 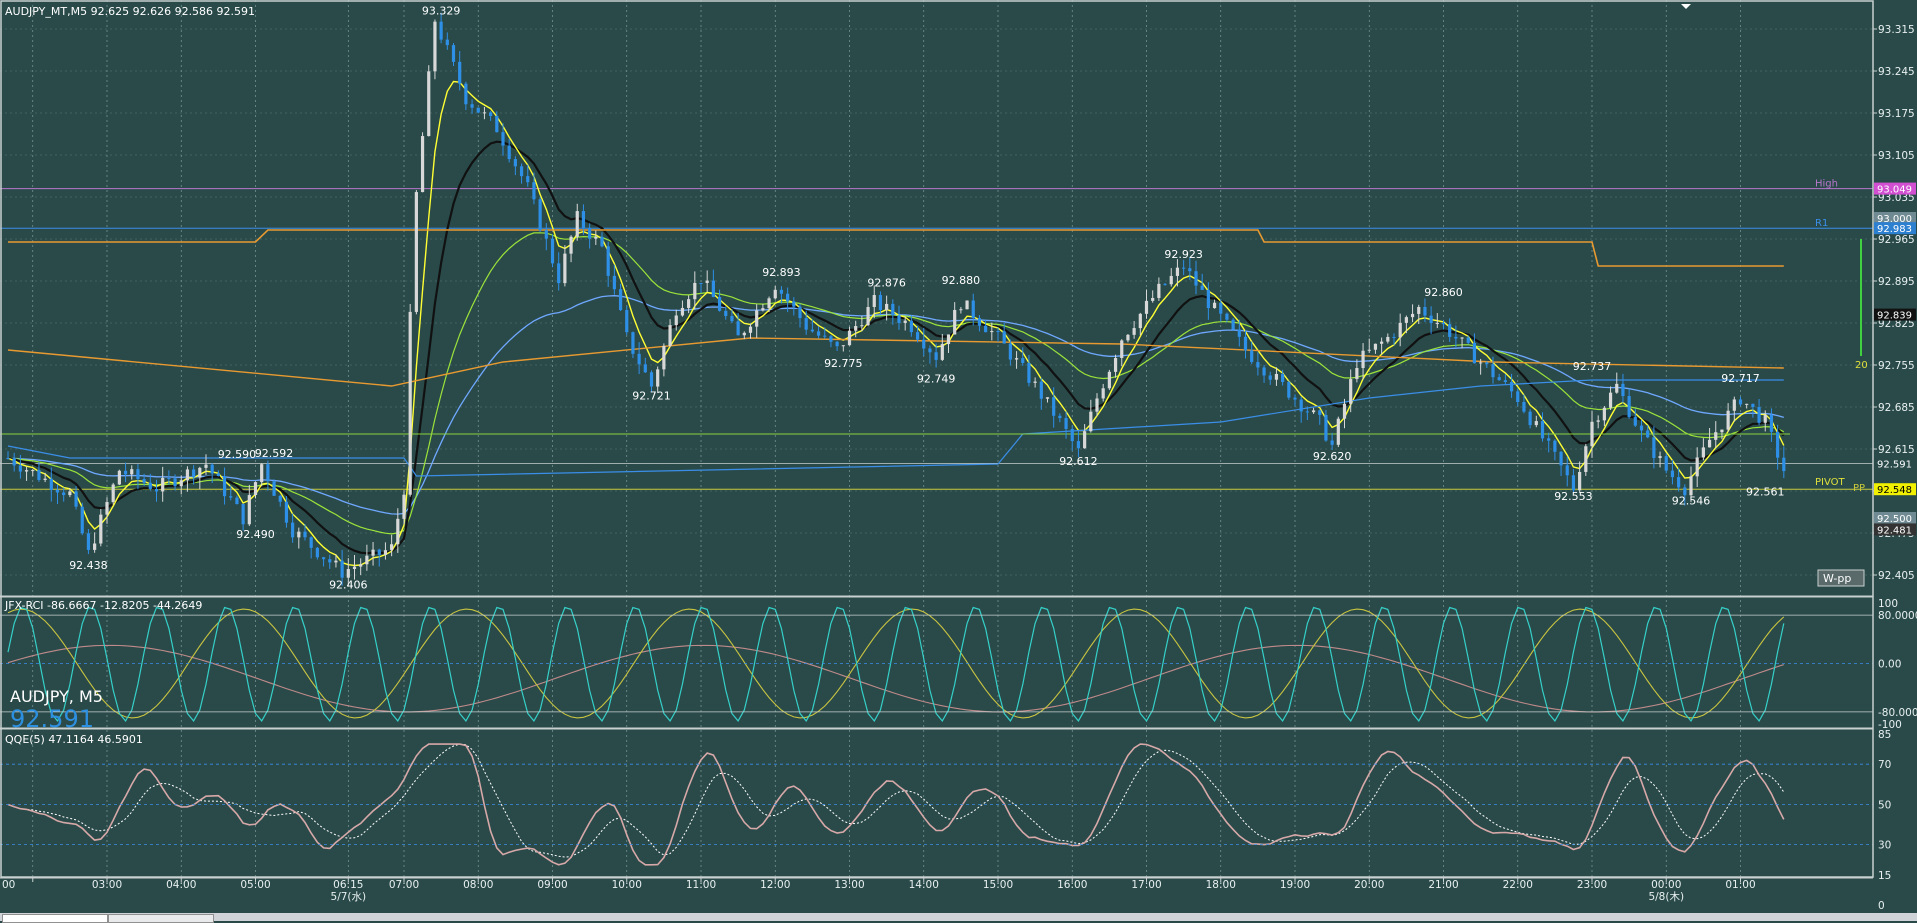 What do you see at coordinates (130, 11) in the screenshot?
I see `symbol-info-header: AUDJPY_MT,M5 92.625 92.626 92.586 92.591` at bounding box center [130, 11].